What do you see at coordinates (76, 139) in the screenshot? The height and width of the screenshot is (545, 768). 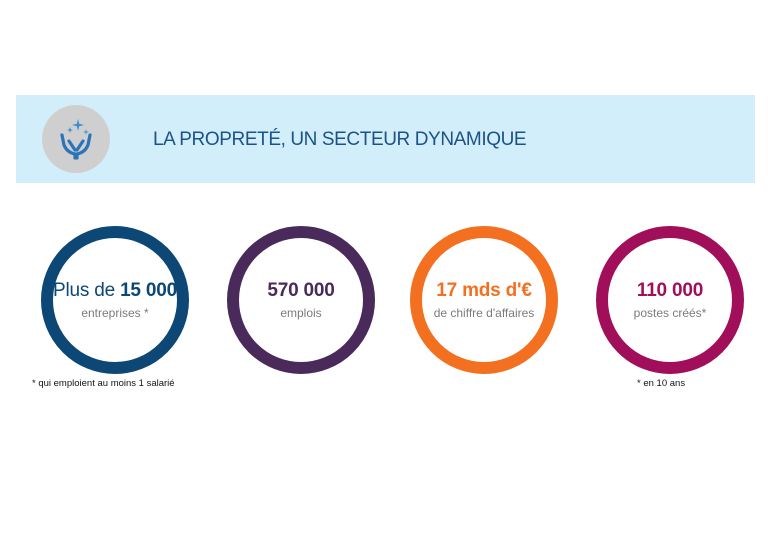 I see `hands-sparkle-icon` at bounding box center [76, 139].